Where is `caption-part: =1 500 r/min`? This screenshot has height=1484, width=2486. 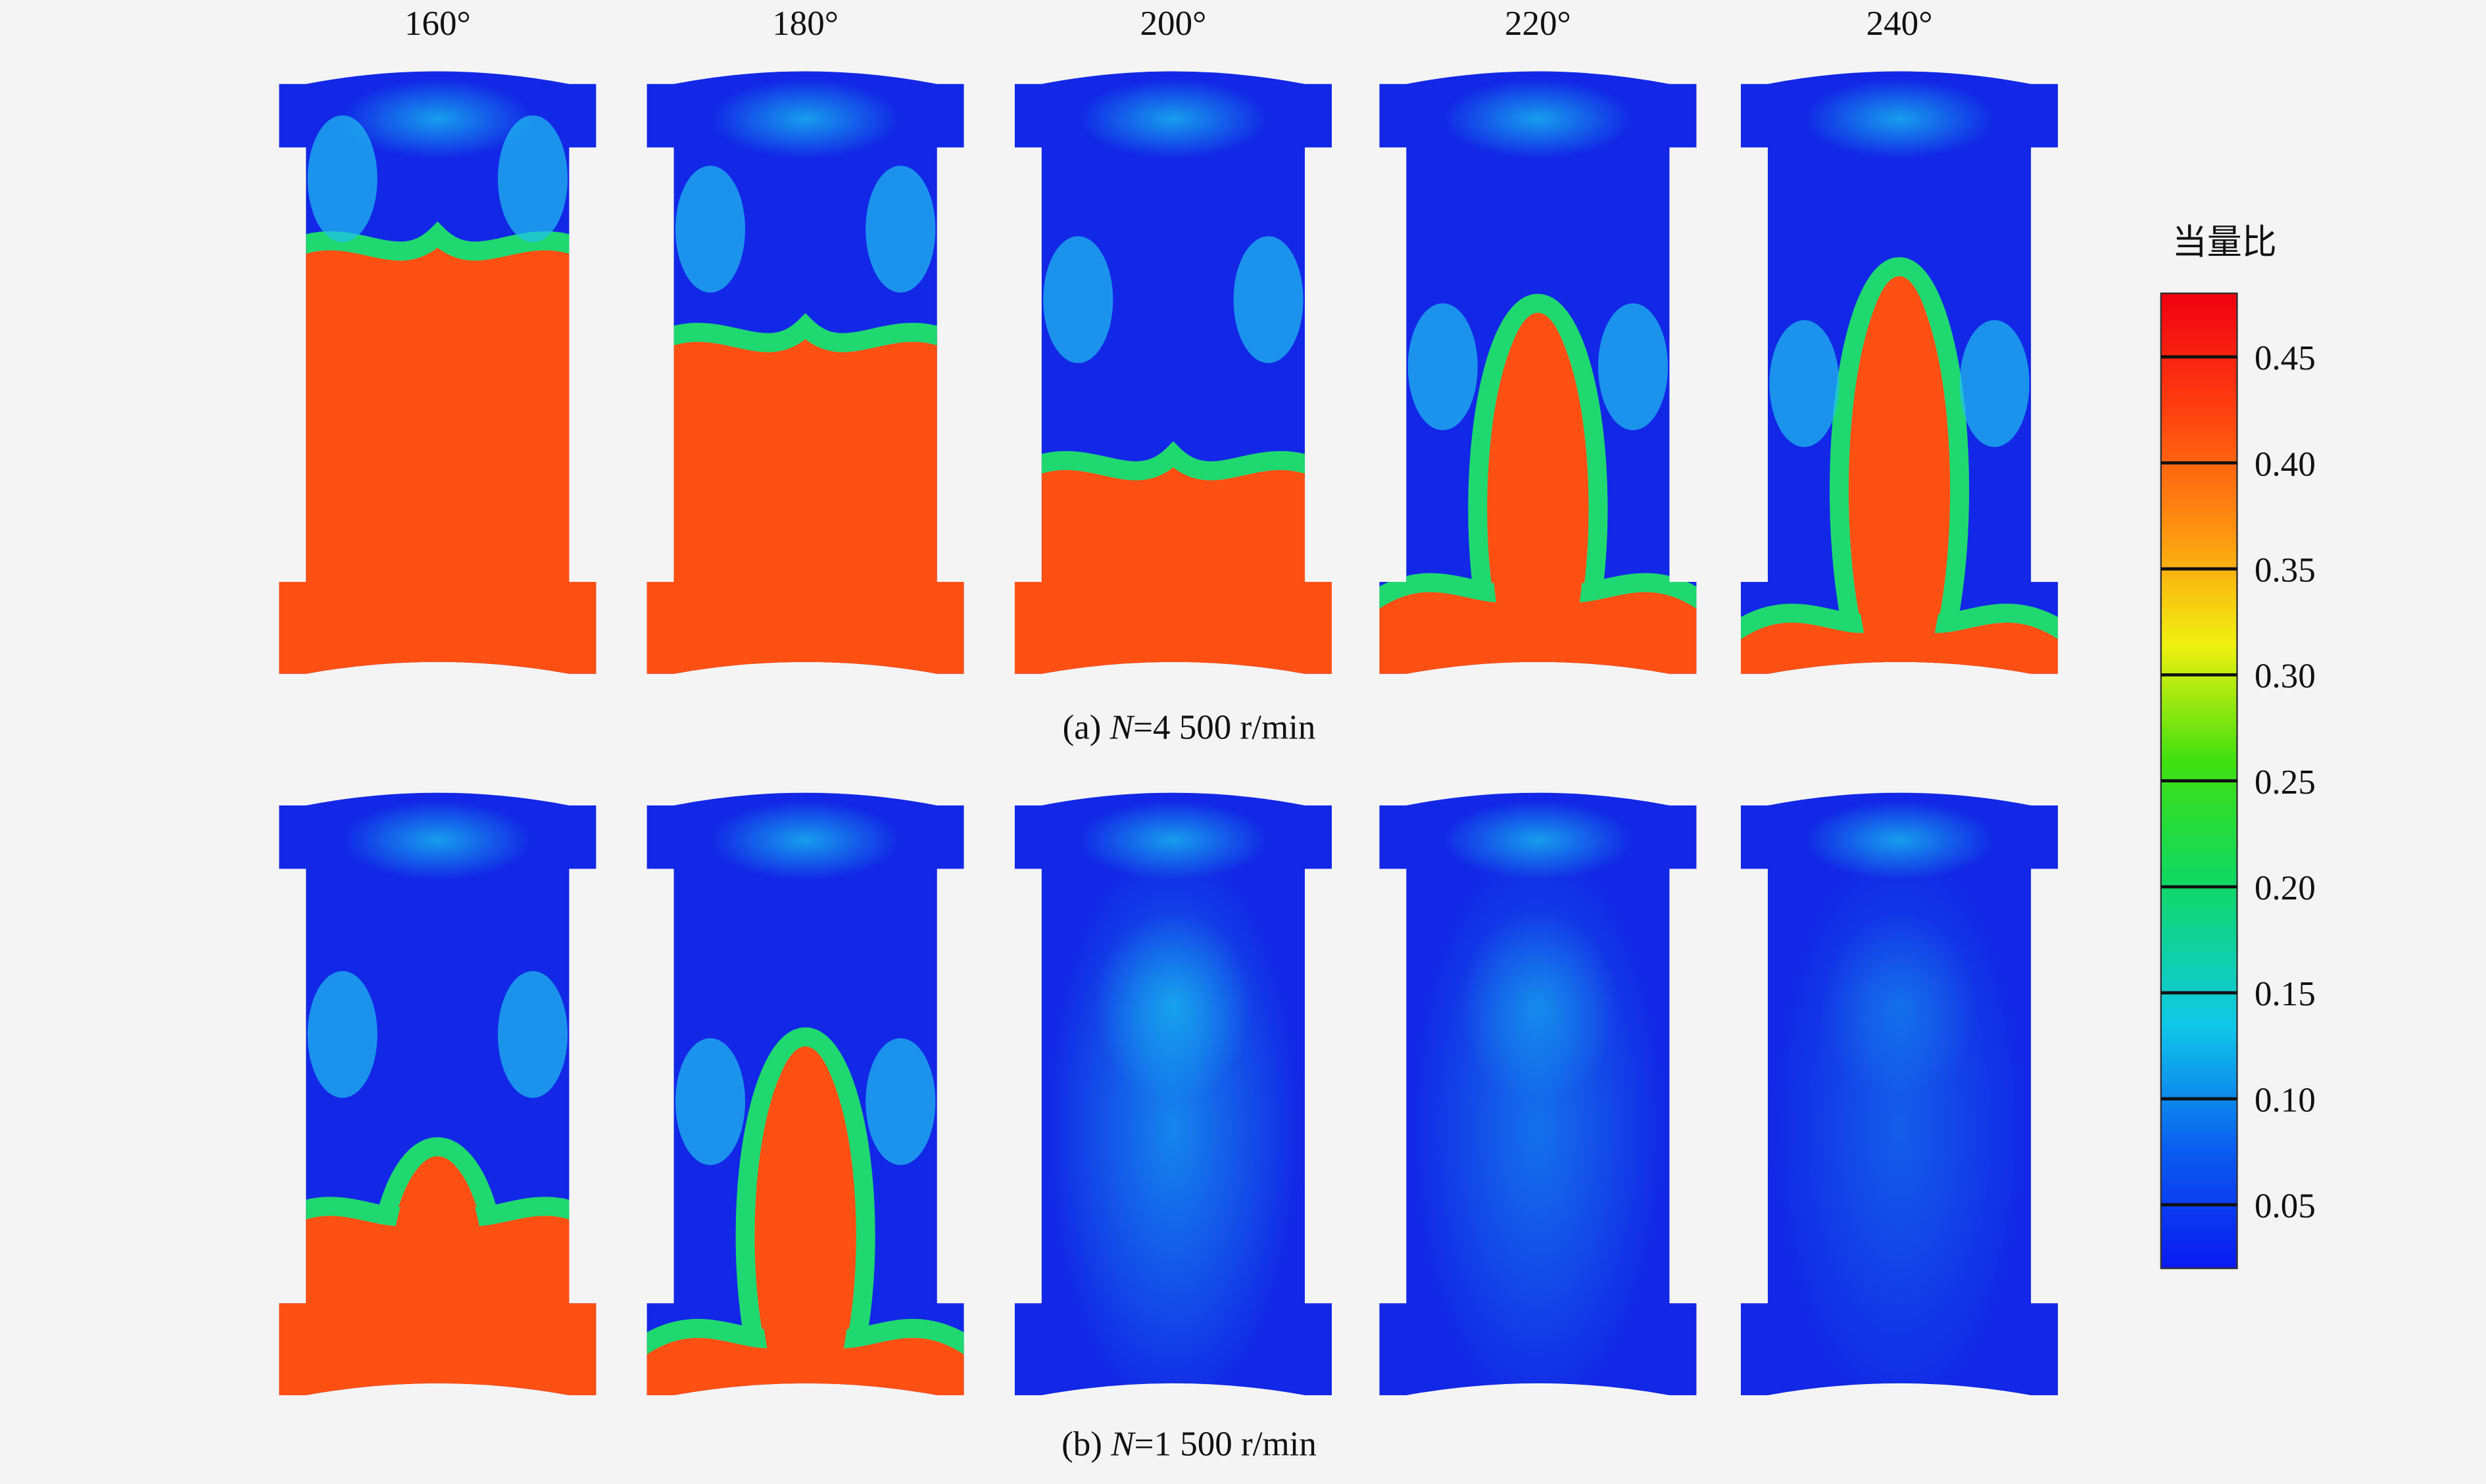 caption-part: =1 500 r/min is located at coordinates (1225, 1444).